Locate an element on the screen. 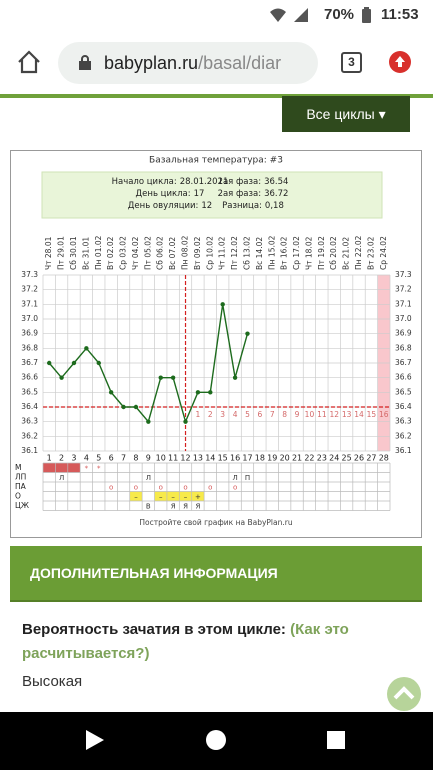 This screenshot has width=433, height=775. day-label: 12 is located at coordinates (185, 458).